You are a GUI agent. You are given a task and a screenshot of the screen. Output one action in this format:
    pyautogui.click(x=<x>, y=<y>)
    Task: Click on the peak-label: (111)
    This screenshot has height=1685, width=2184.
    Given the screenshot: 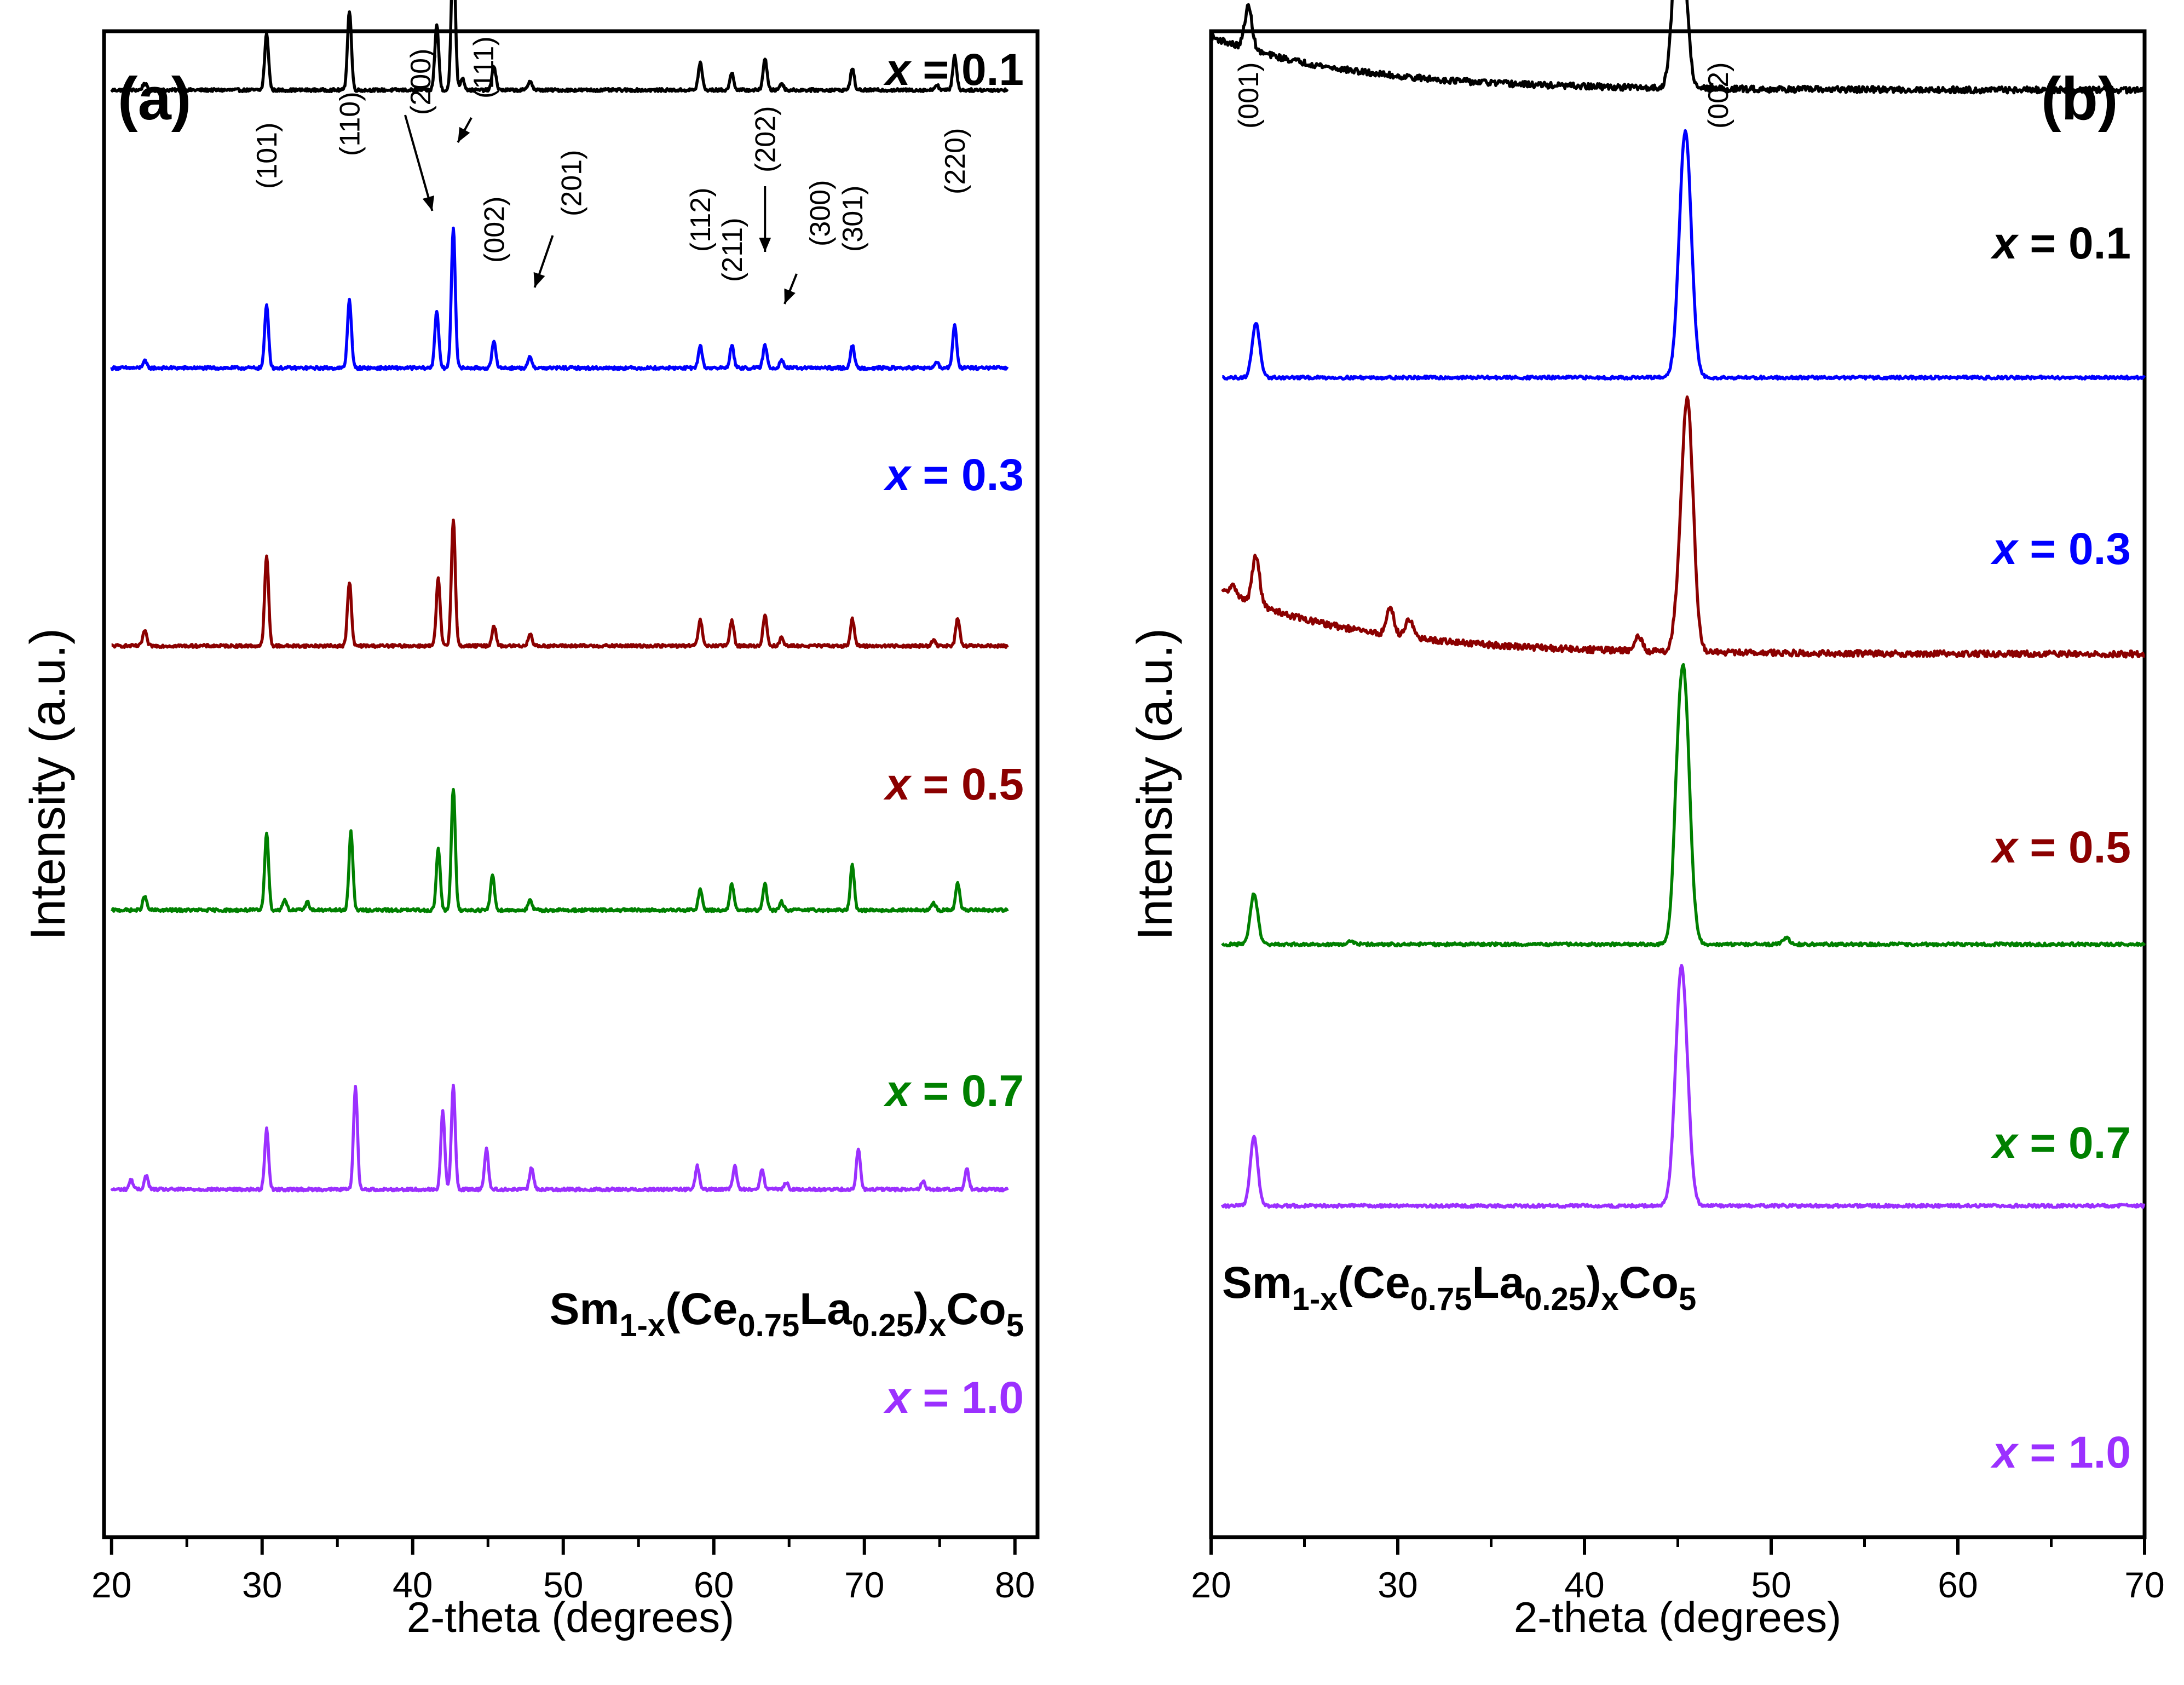 What is the action you would take?
    pyautogui.click(x=484, y=67)
    